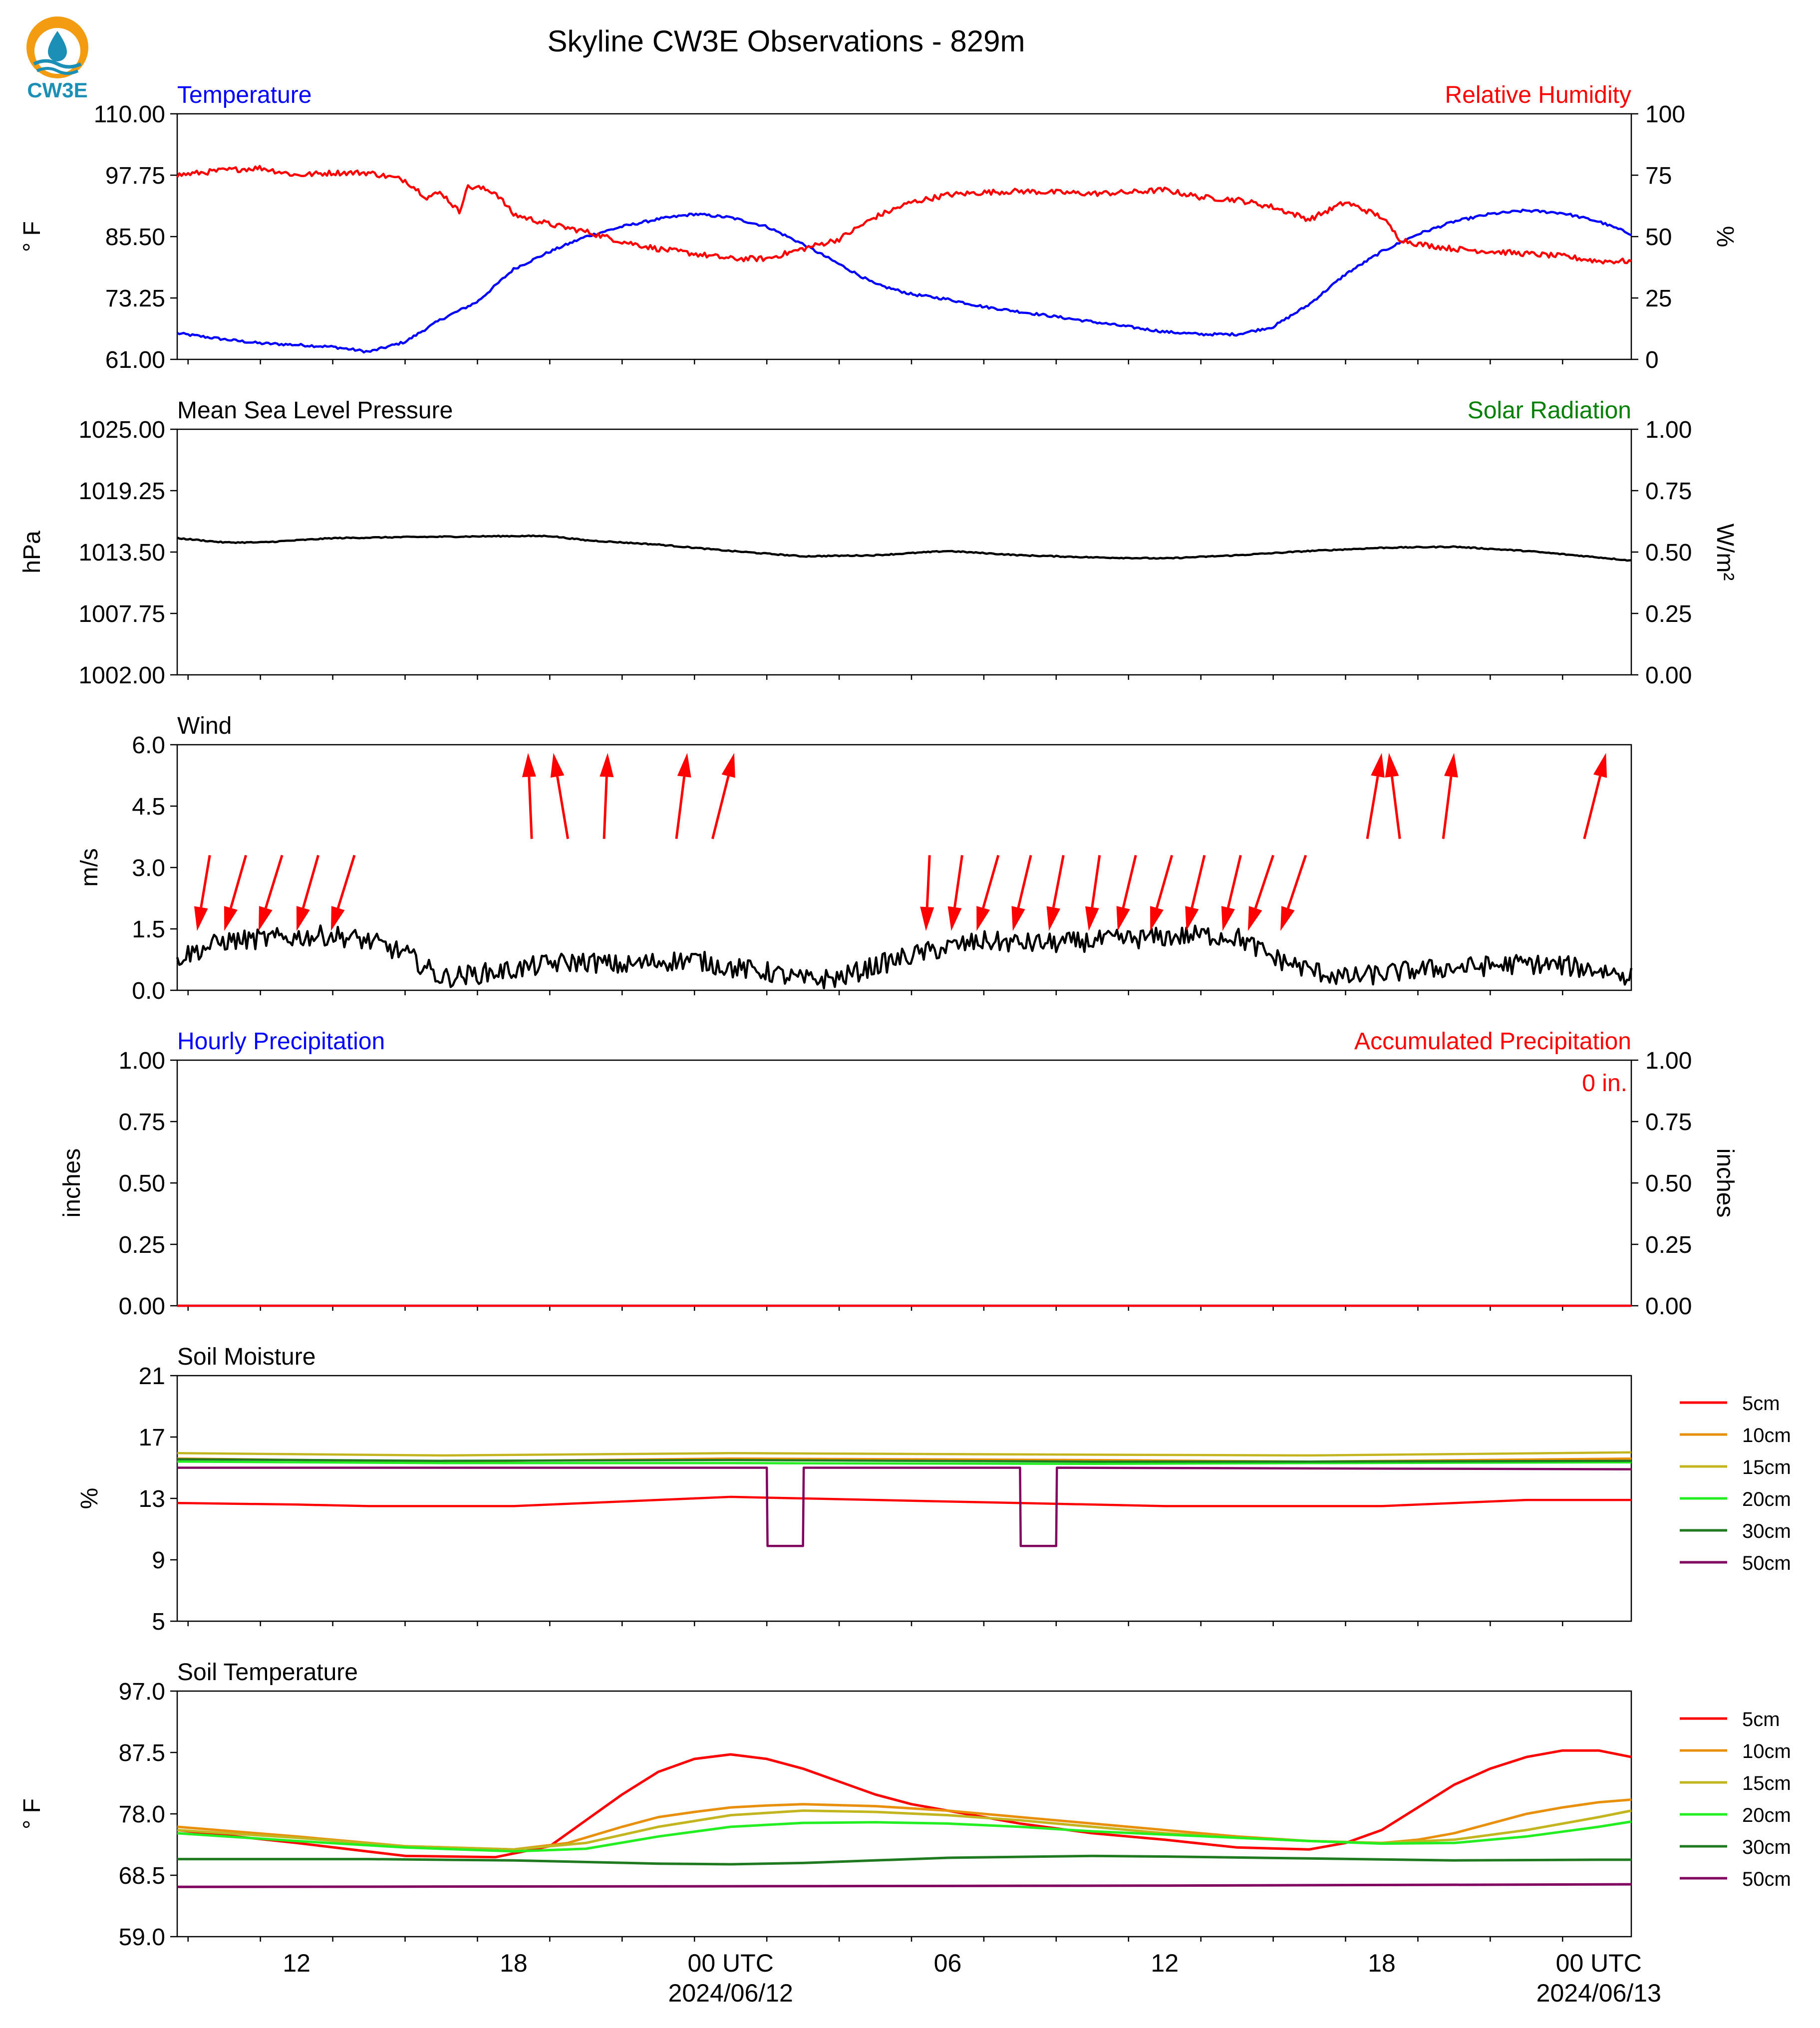 This screenshot has height=2028, width=1820. I want to click on legend-label: 50cm, so click(1766, 1879).